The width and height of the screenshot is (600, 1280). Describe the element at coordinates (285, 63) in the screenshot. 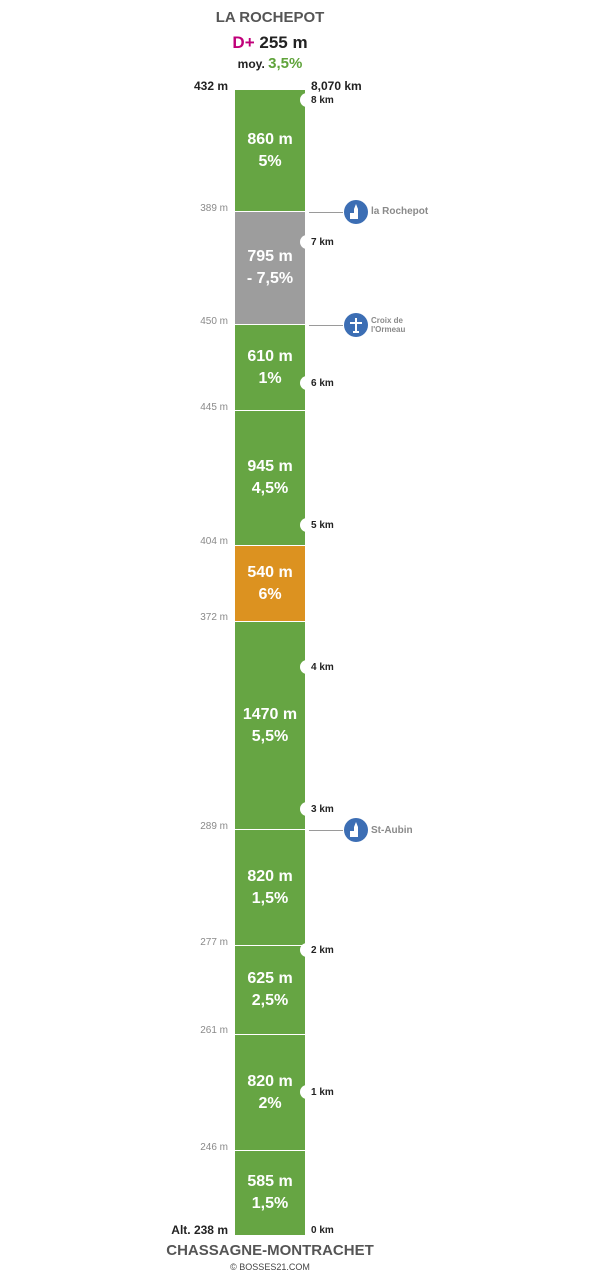

I see `average-grade-value: 3,5%` at that location.